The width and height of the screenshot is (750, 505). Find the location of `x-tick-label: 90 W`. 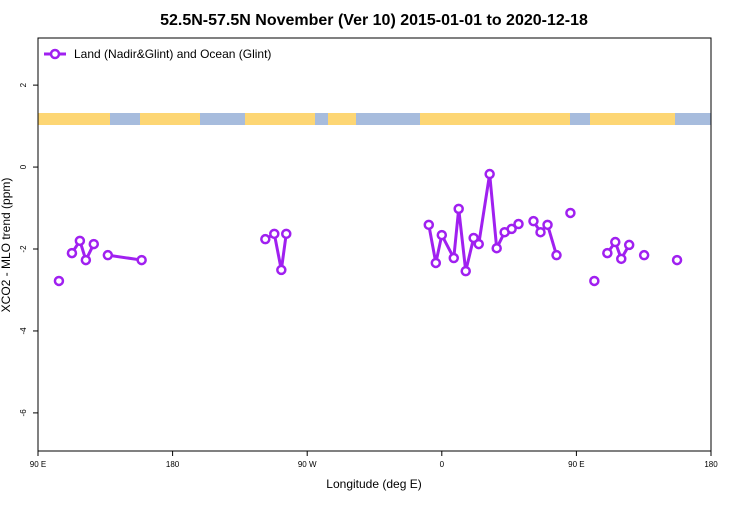

x-tick-label: 90 W is located at coordinates (307, 464).